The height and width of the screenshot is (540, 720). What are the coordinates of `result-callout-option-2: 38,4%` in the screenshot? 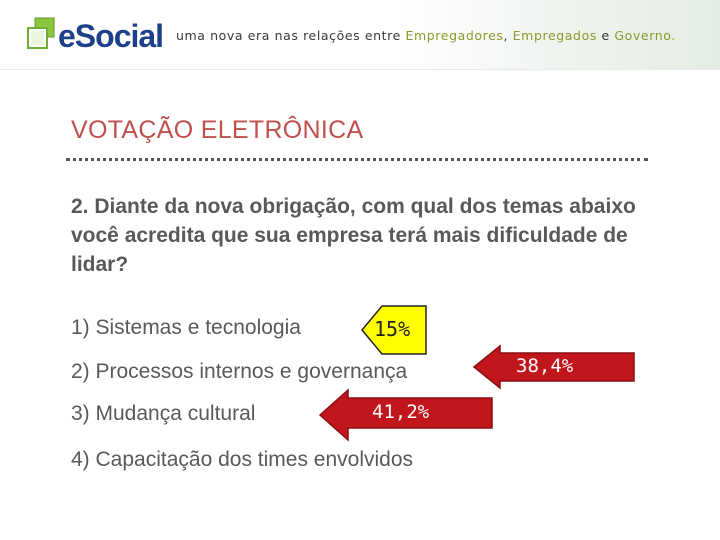 It's located at (554, 367).